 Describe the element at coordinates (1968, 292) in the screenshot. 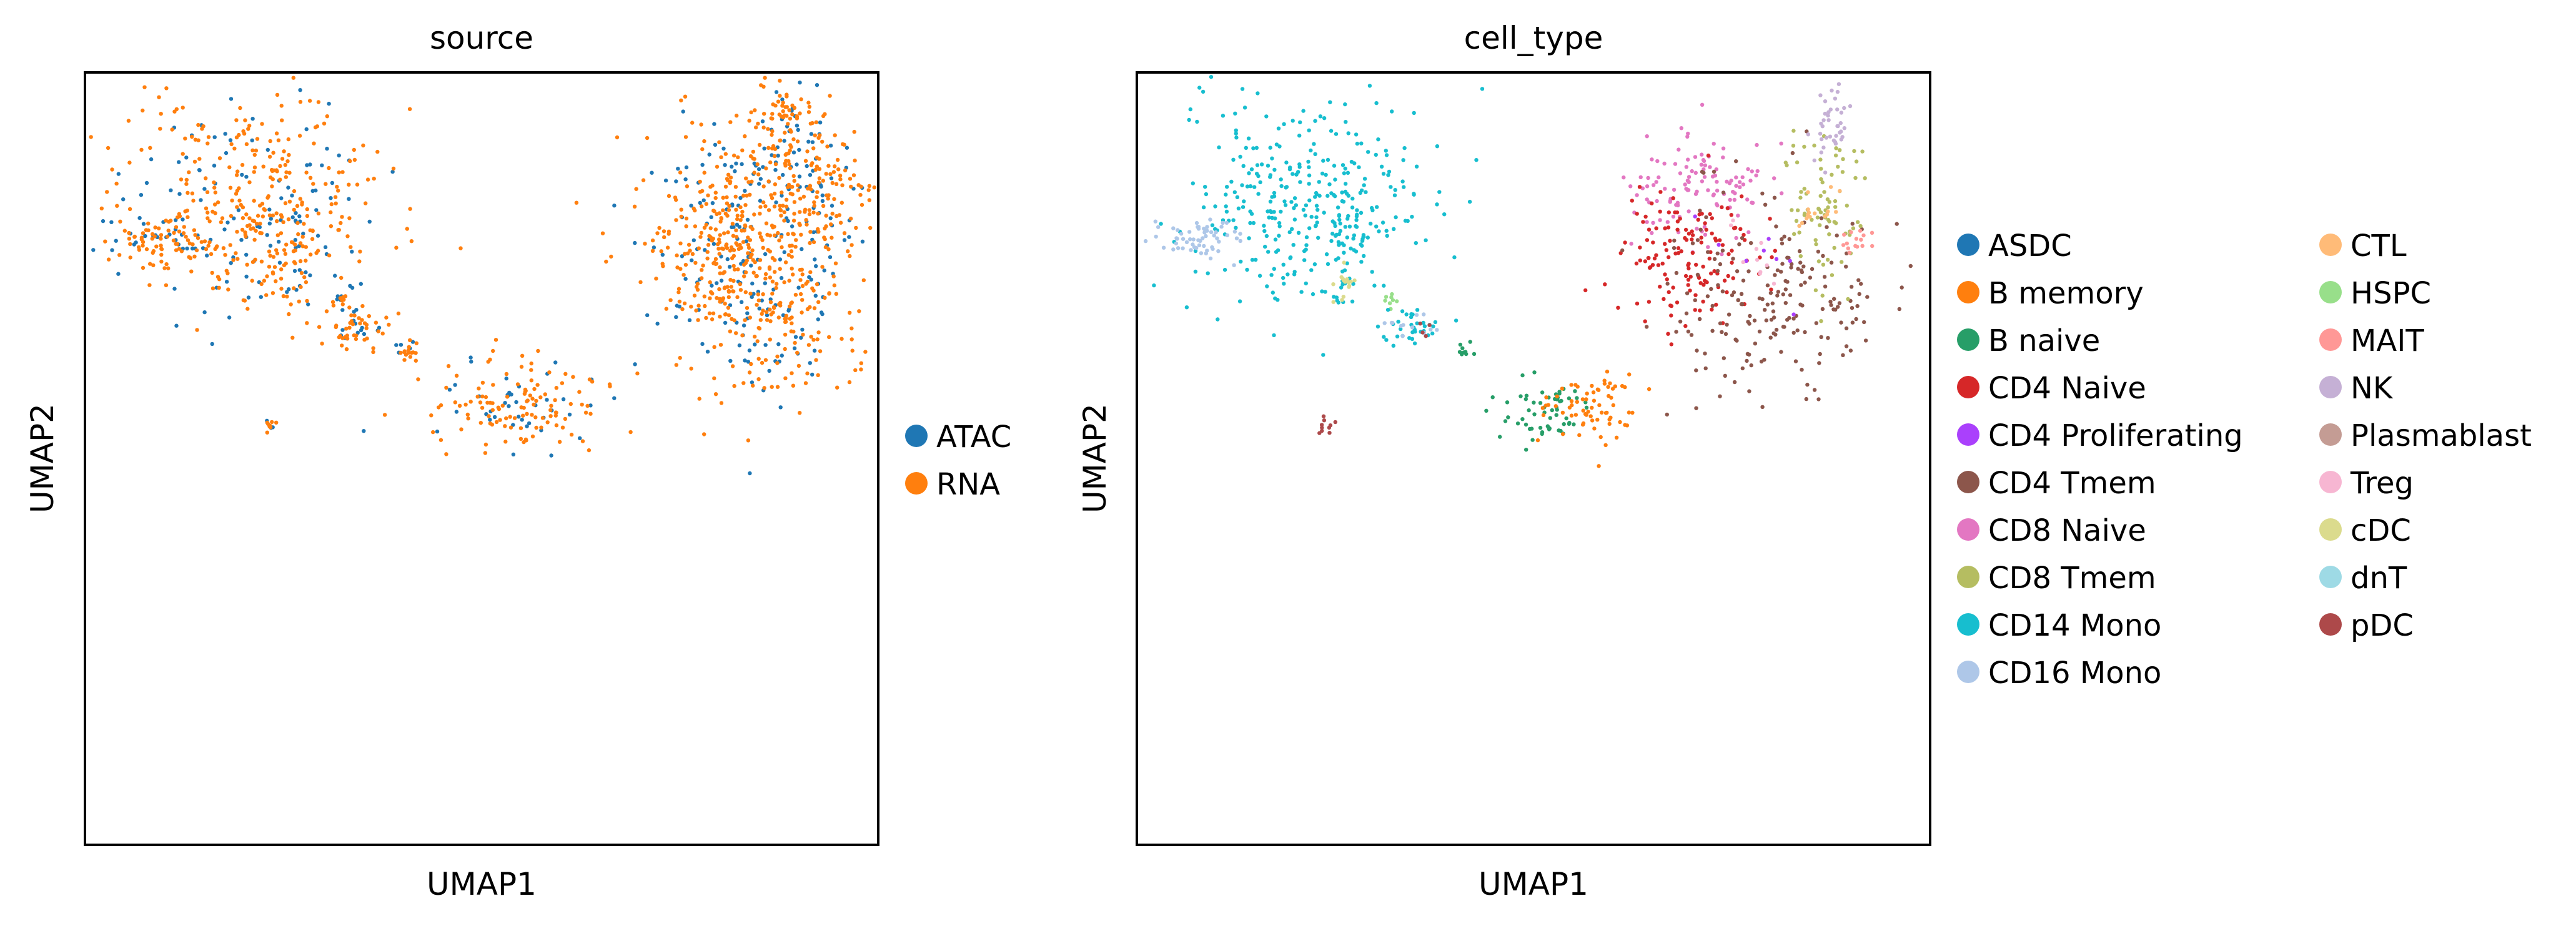

I see `legend-marker` at that location.